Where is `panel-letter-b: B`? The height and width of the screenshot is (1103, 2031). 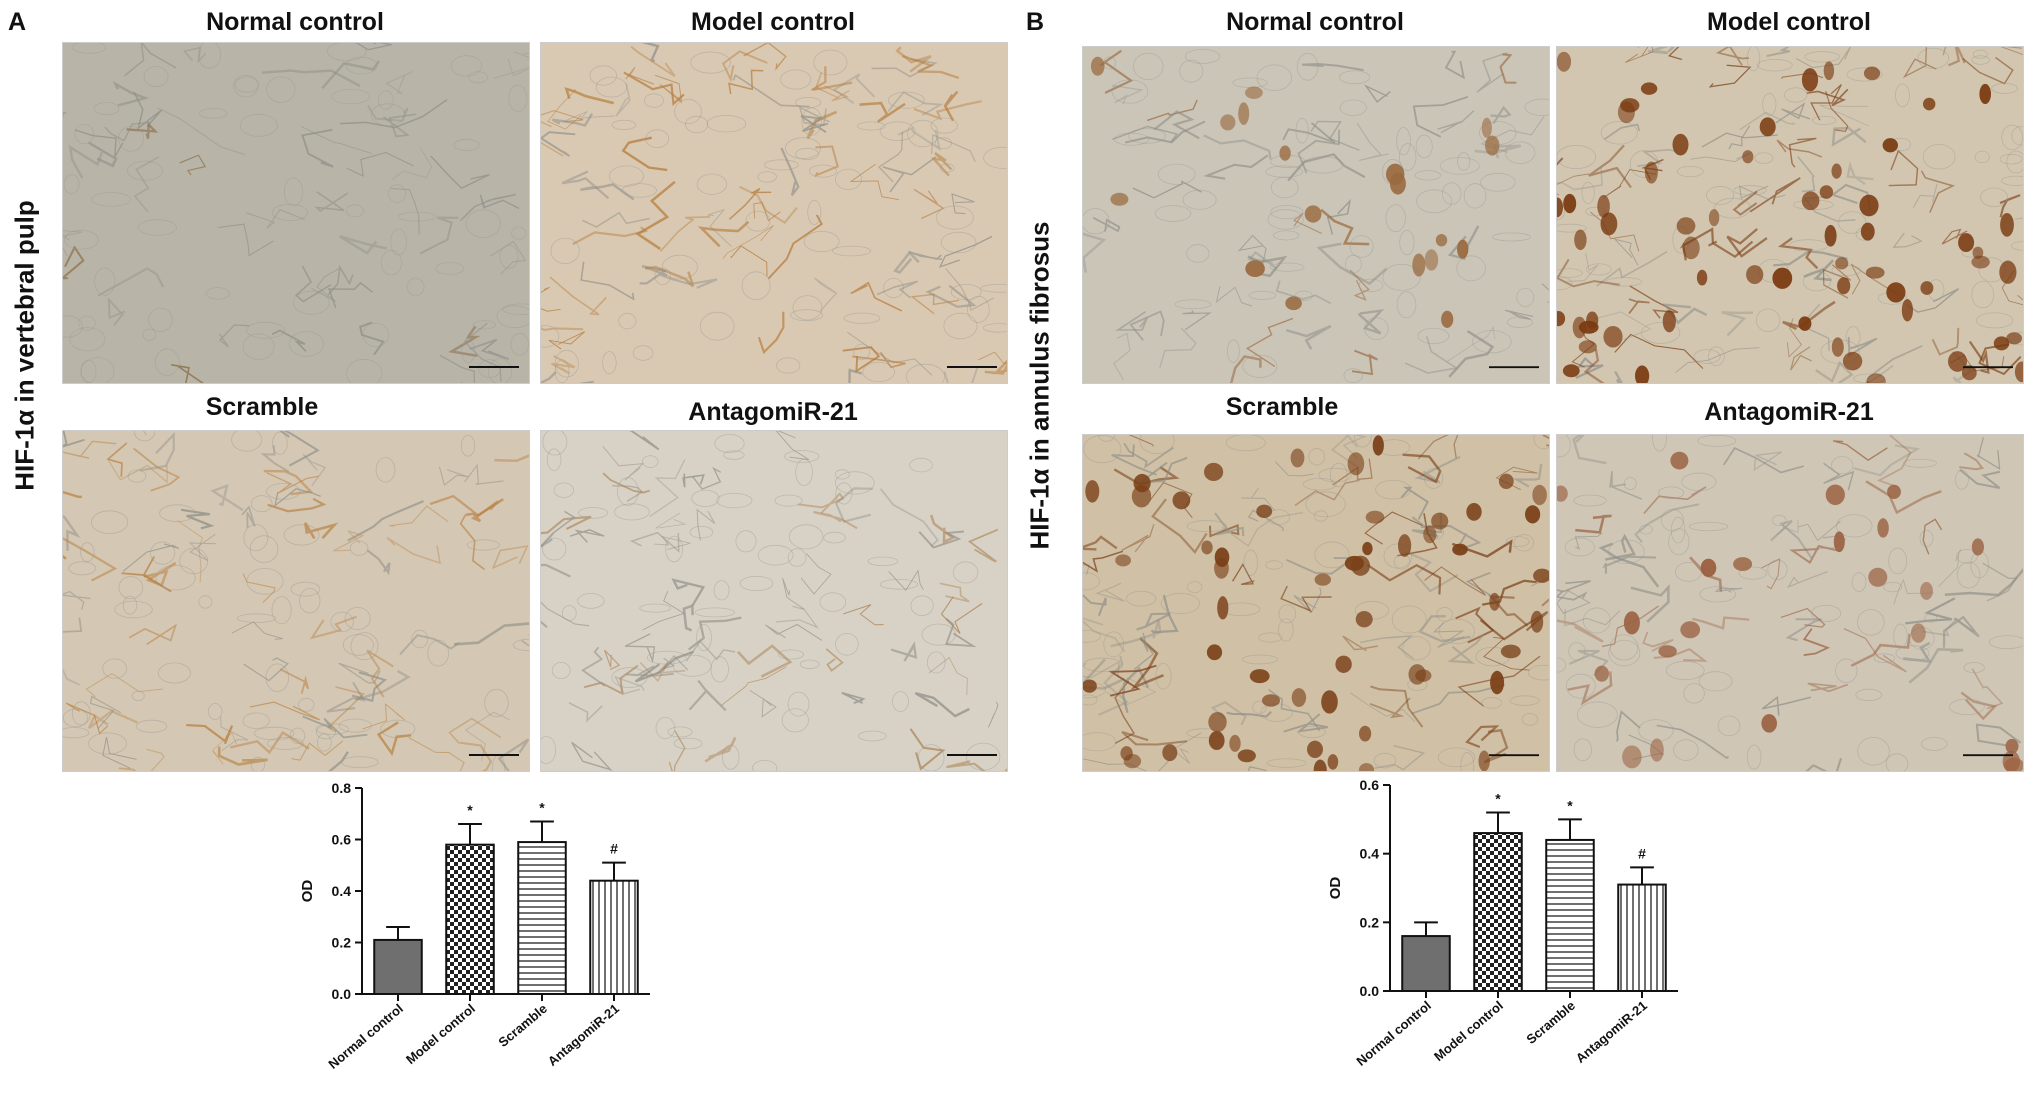
panel-letter-b: B is located at coordinates (1035, 22).